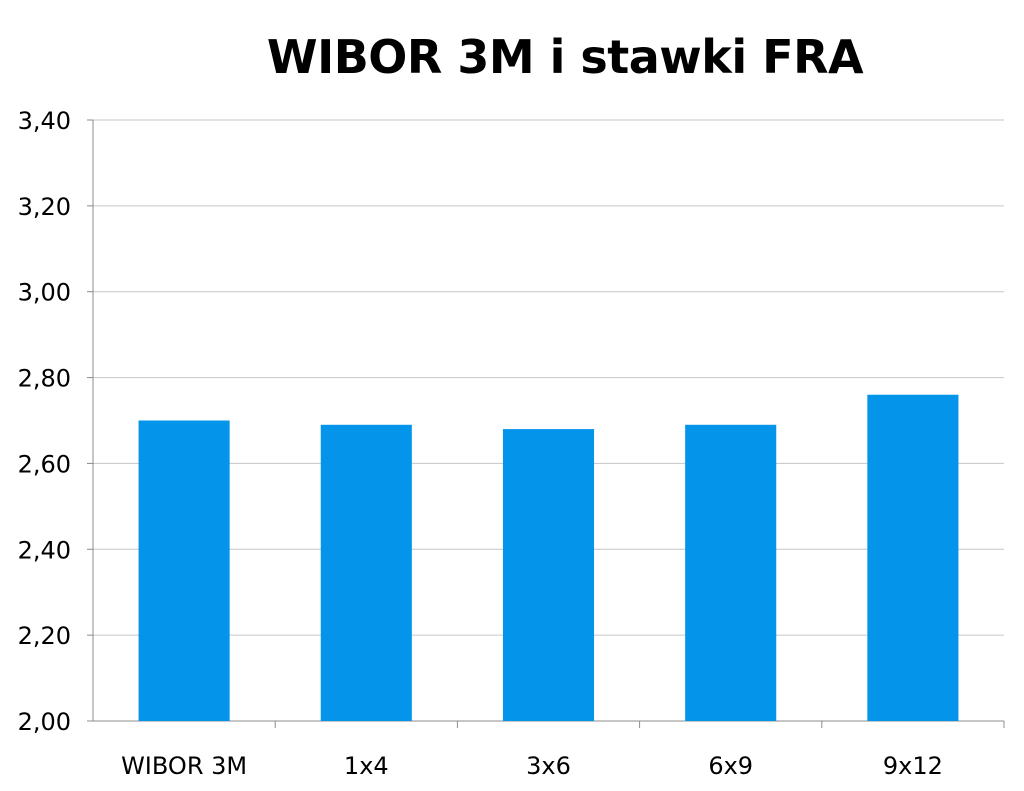 Image resolution: width=1024 pixels, height=791 pixels. What do you see at coordinates (730, 766) in the screenshot?
I see `x-tick-label: 6x9` at bounding box center [730, 766].